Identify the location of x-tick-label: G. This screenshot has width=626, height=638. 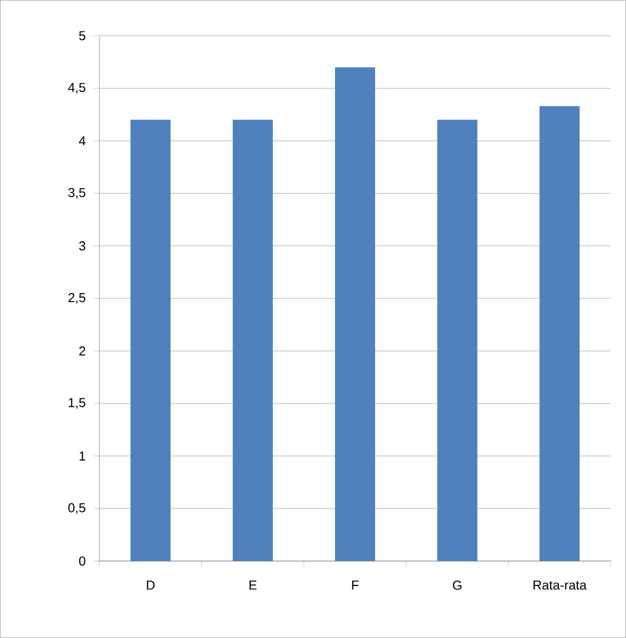
(457, 585).